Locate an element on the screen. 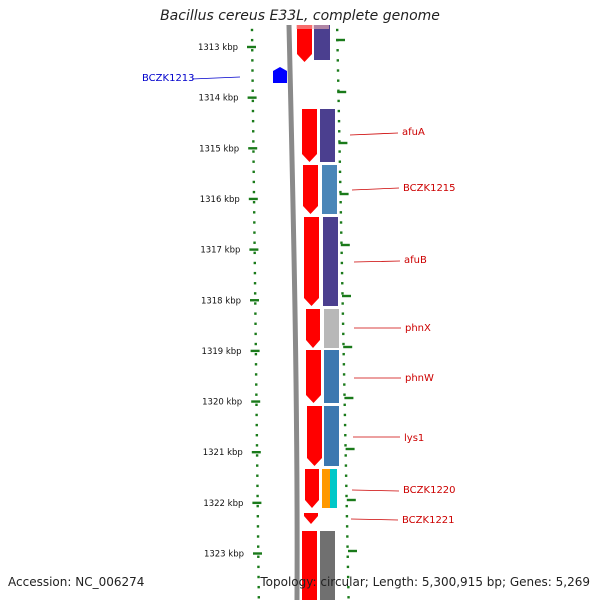  fade-top is located at coordinates (312, 27).